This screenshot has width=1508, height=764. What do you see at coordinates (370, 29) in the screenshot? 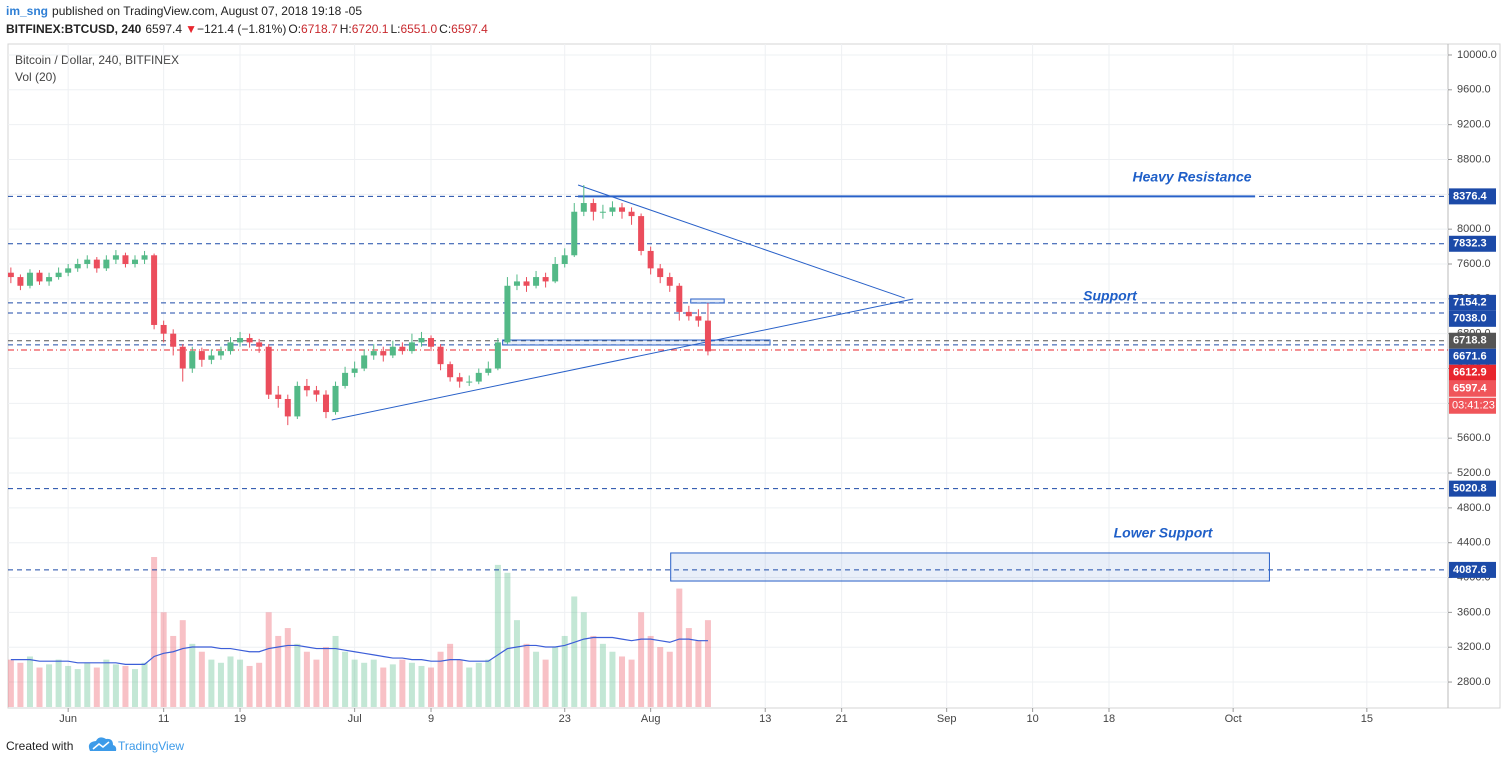
I see `h-value: 6720.1` at bounding box center [370, 29].